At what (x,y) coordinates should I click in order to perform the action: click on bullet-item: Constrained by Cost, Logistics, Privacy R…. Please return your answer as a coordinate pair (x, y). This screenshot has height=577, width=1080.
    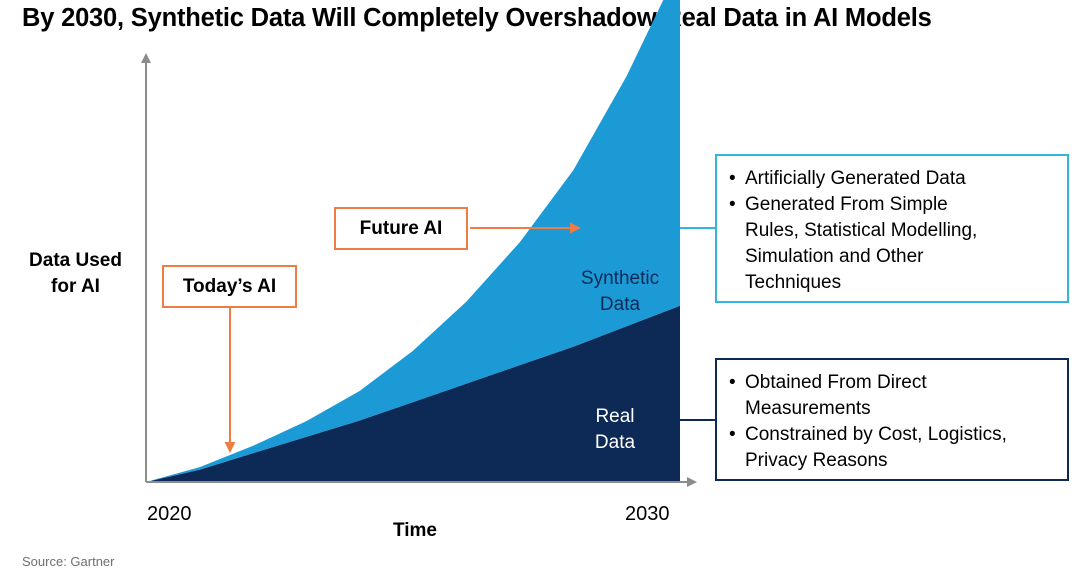
    Looking at the image, I should click on (898, 448).